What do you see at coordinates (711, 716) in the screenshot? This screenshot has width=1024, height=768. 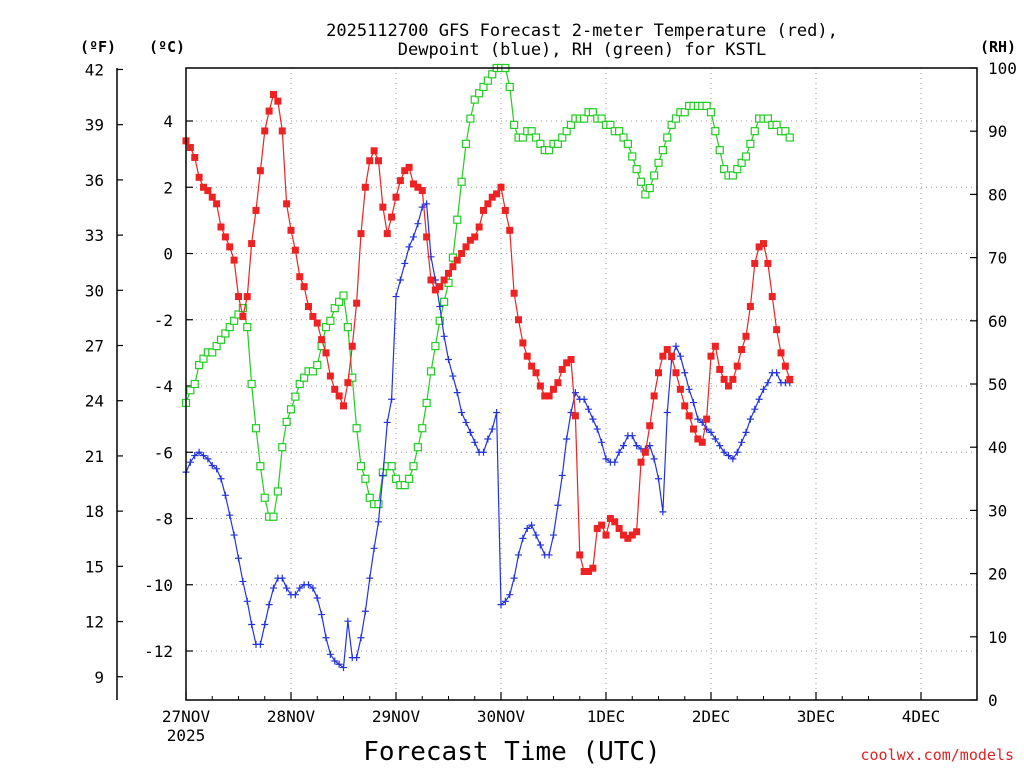 I see `x-tick-label: 2DEC` at bounding box center [711, 716].